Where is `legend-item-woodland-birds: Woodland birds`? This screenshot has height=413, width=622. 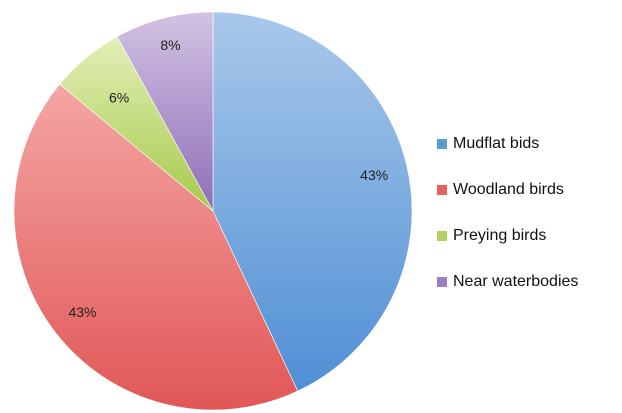 legend-item-woodland-birds: Woodland birds is located at coordinates (507, 190).